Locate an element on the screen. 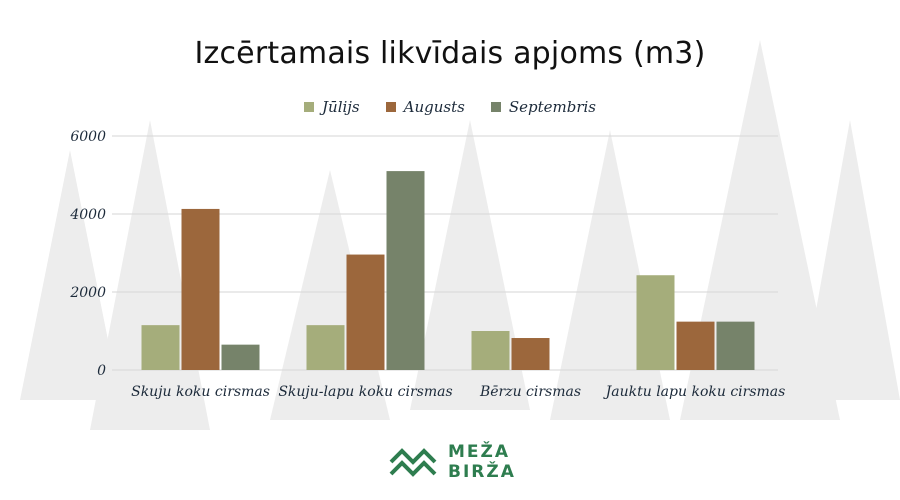 The image size is (900, 500). legend-swatch-septembris is located at coordinates (495, 107).